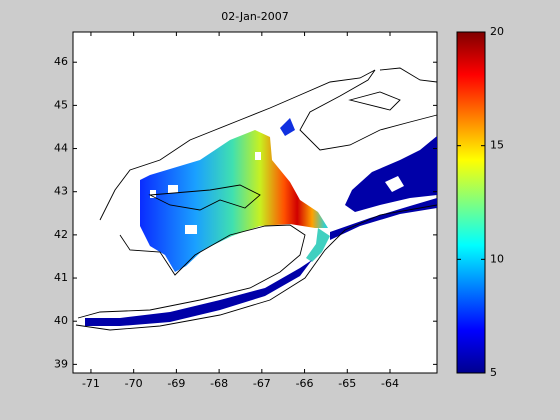 This screenshot has height=420, width=560. I want to click on x-tick-label: -65, so click(347, 383).